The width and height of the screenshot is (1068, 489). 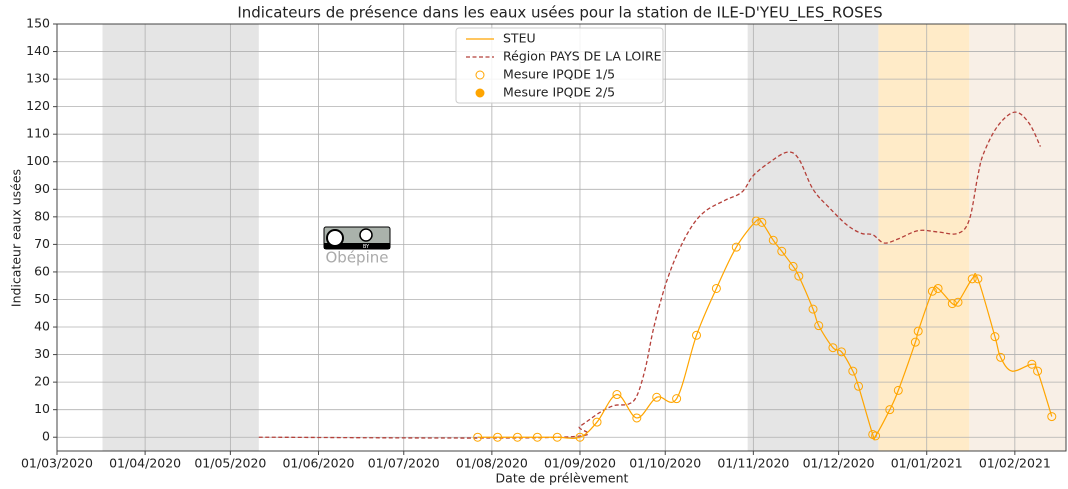 I want to click on y-tick-label: 10, so click(x=42, y=408).